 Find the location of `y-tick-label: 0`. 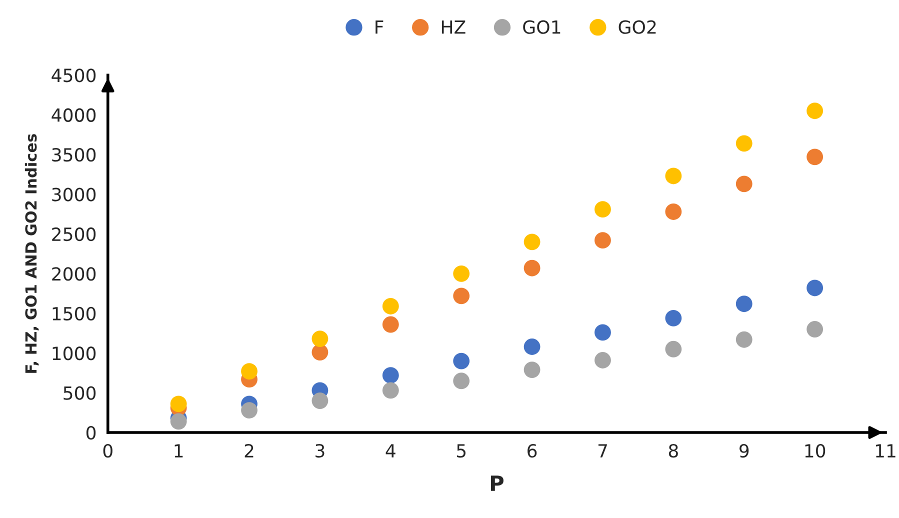

y-tick-label: 0 is located at coordinates (91, 433).